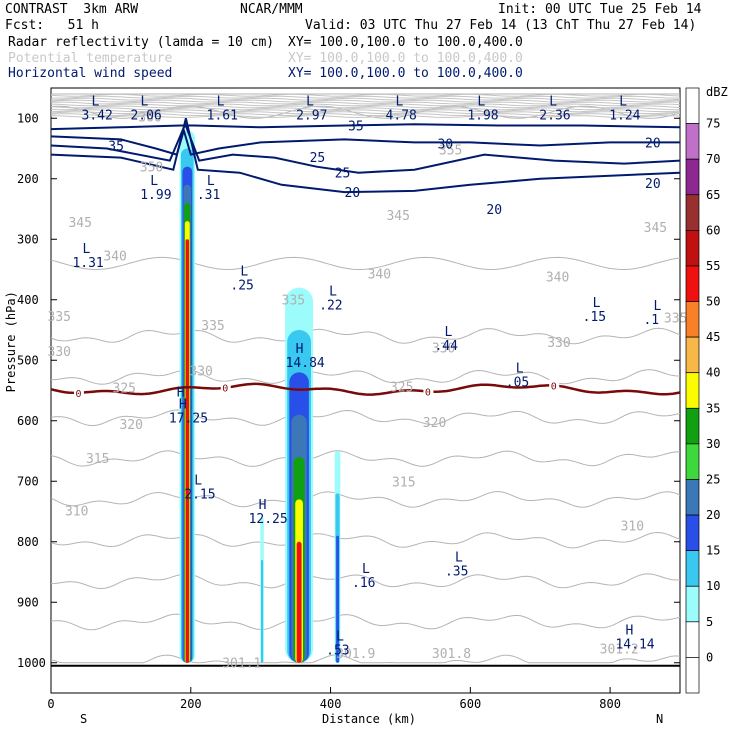 This screenshot has width=740, height=740. I want to click on theta-label: 325, so click(124, 388).